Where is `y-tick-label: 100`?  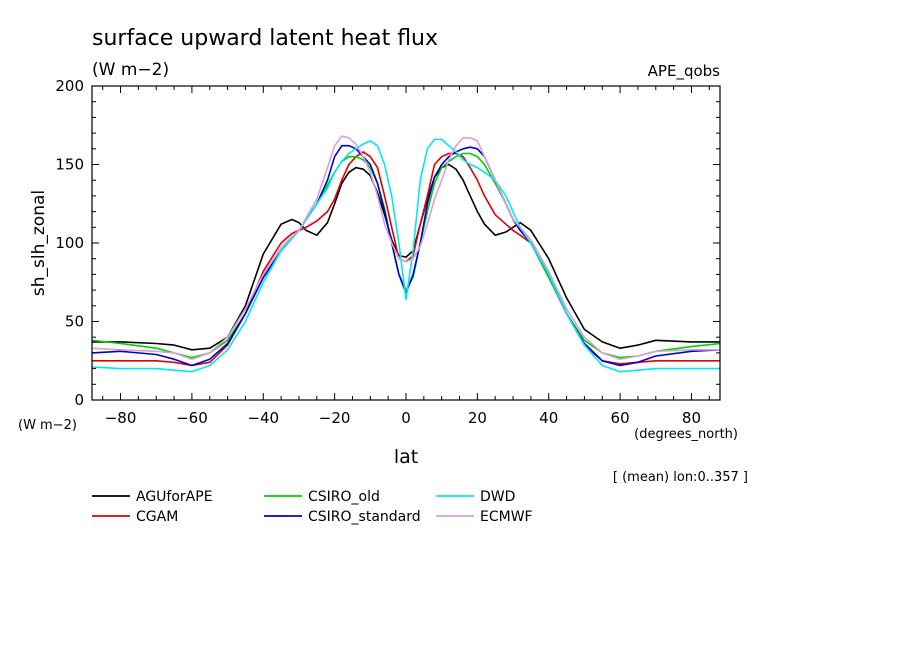
y-tick-label: 100 is located at coordinates (69, 243).